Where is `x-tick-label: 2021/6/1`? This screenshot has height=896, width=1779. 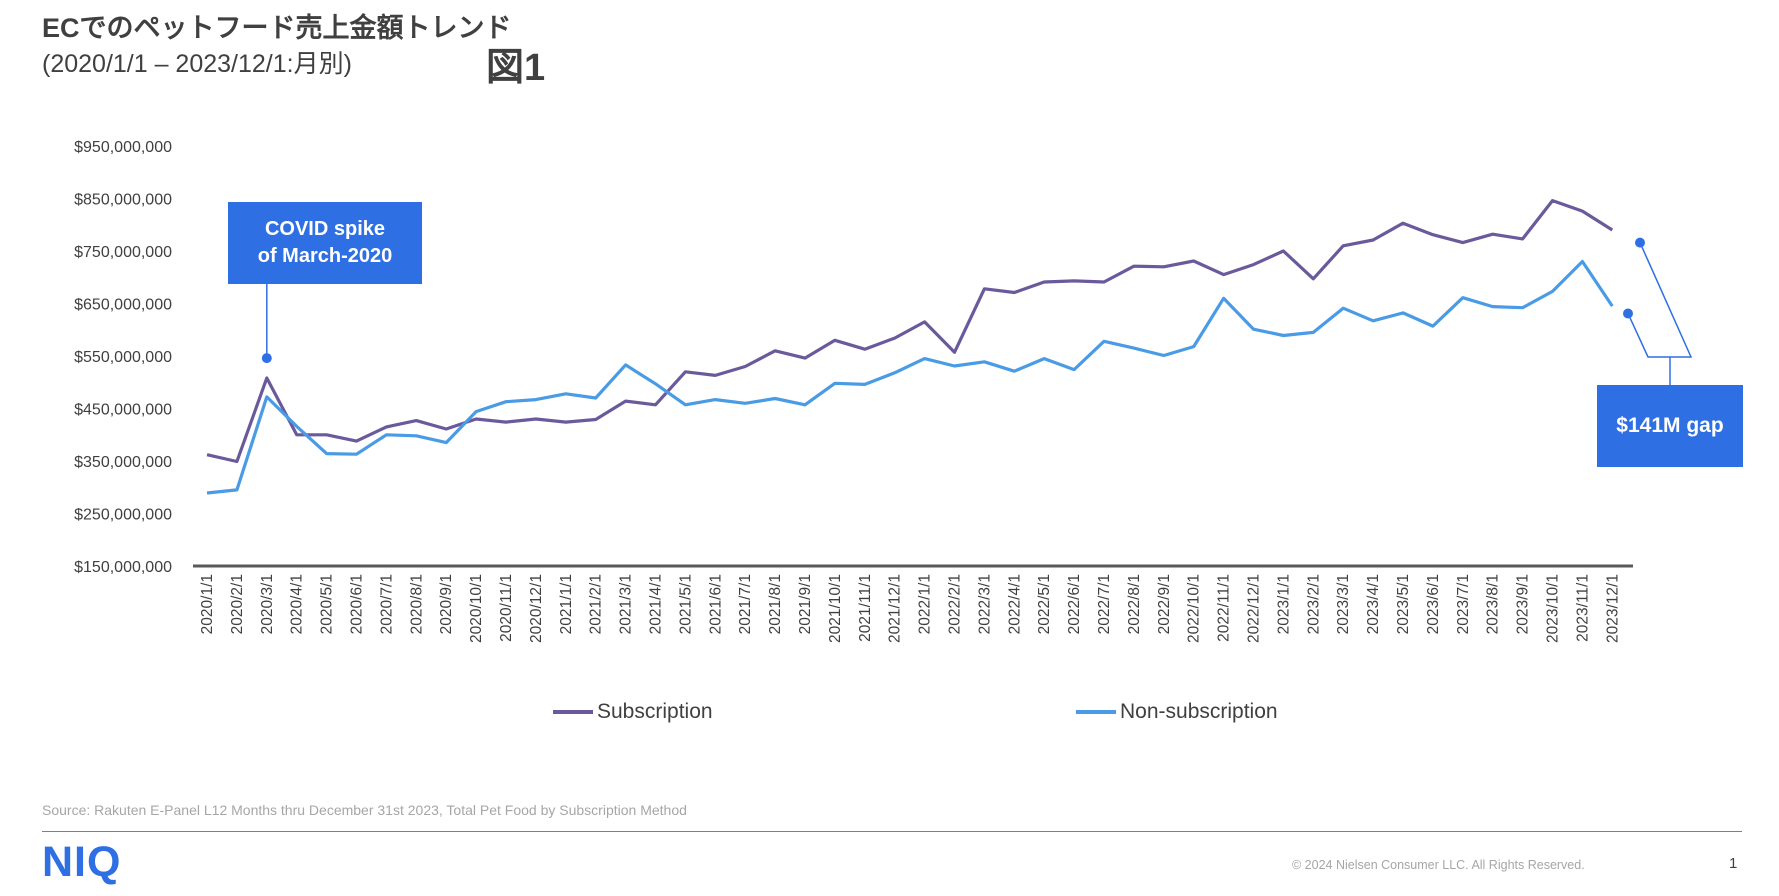
x-tick-label: 2021/6/1 is located at coordinates (715, 604).